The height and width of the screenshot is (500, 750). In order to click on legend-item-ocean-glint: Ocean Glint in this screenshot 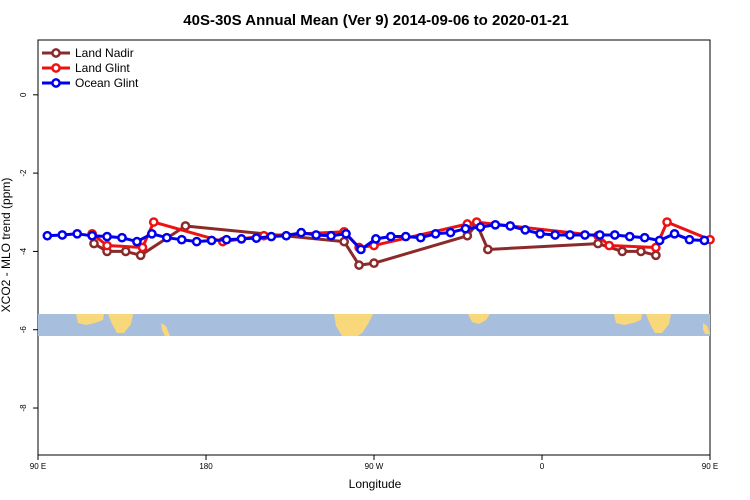, I will do `click(90, 83)`.